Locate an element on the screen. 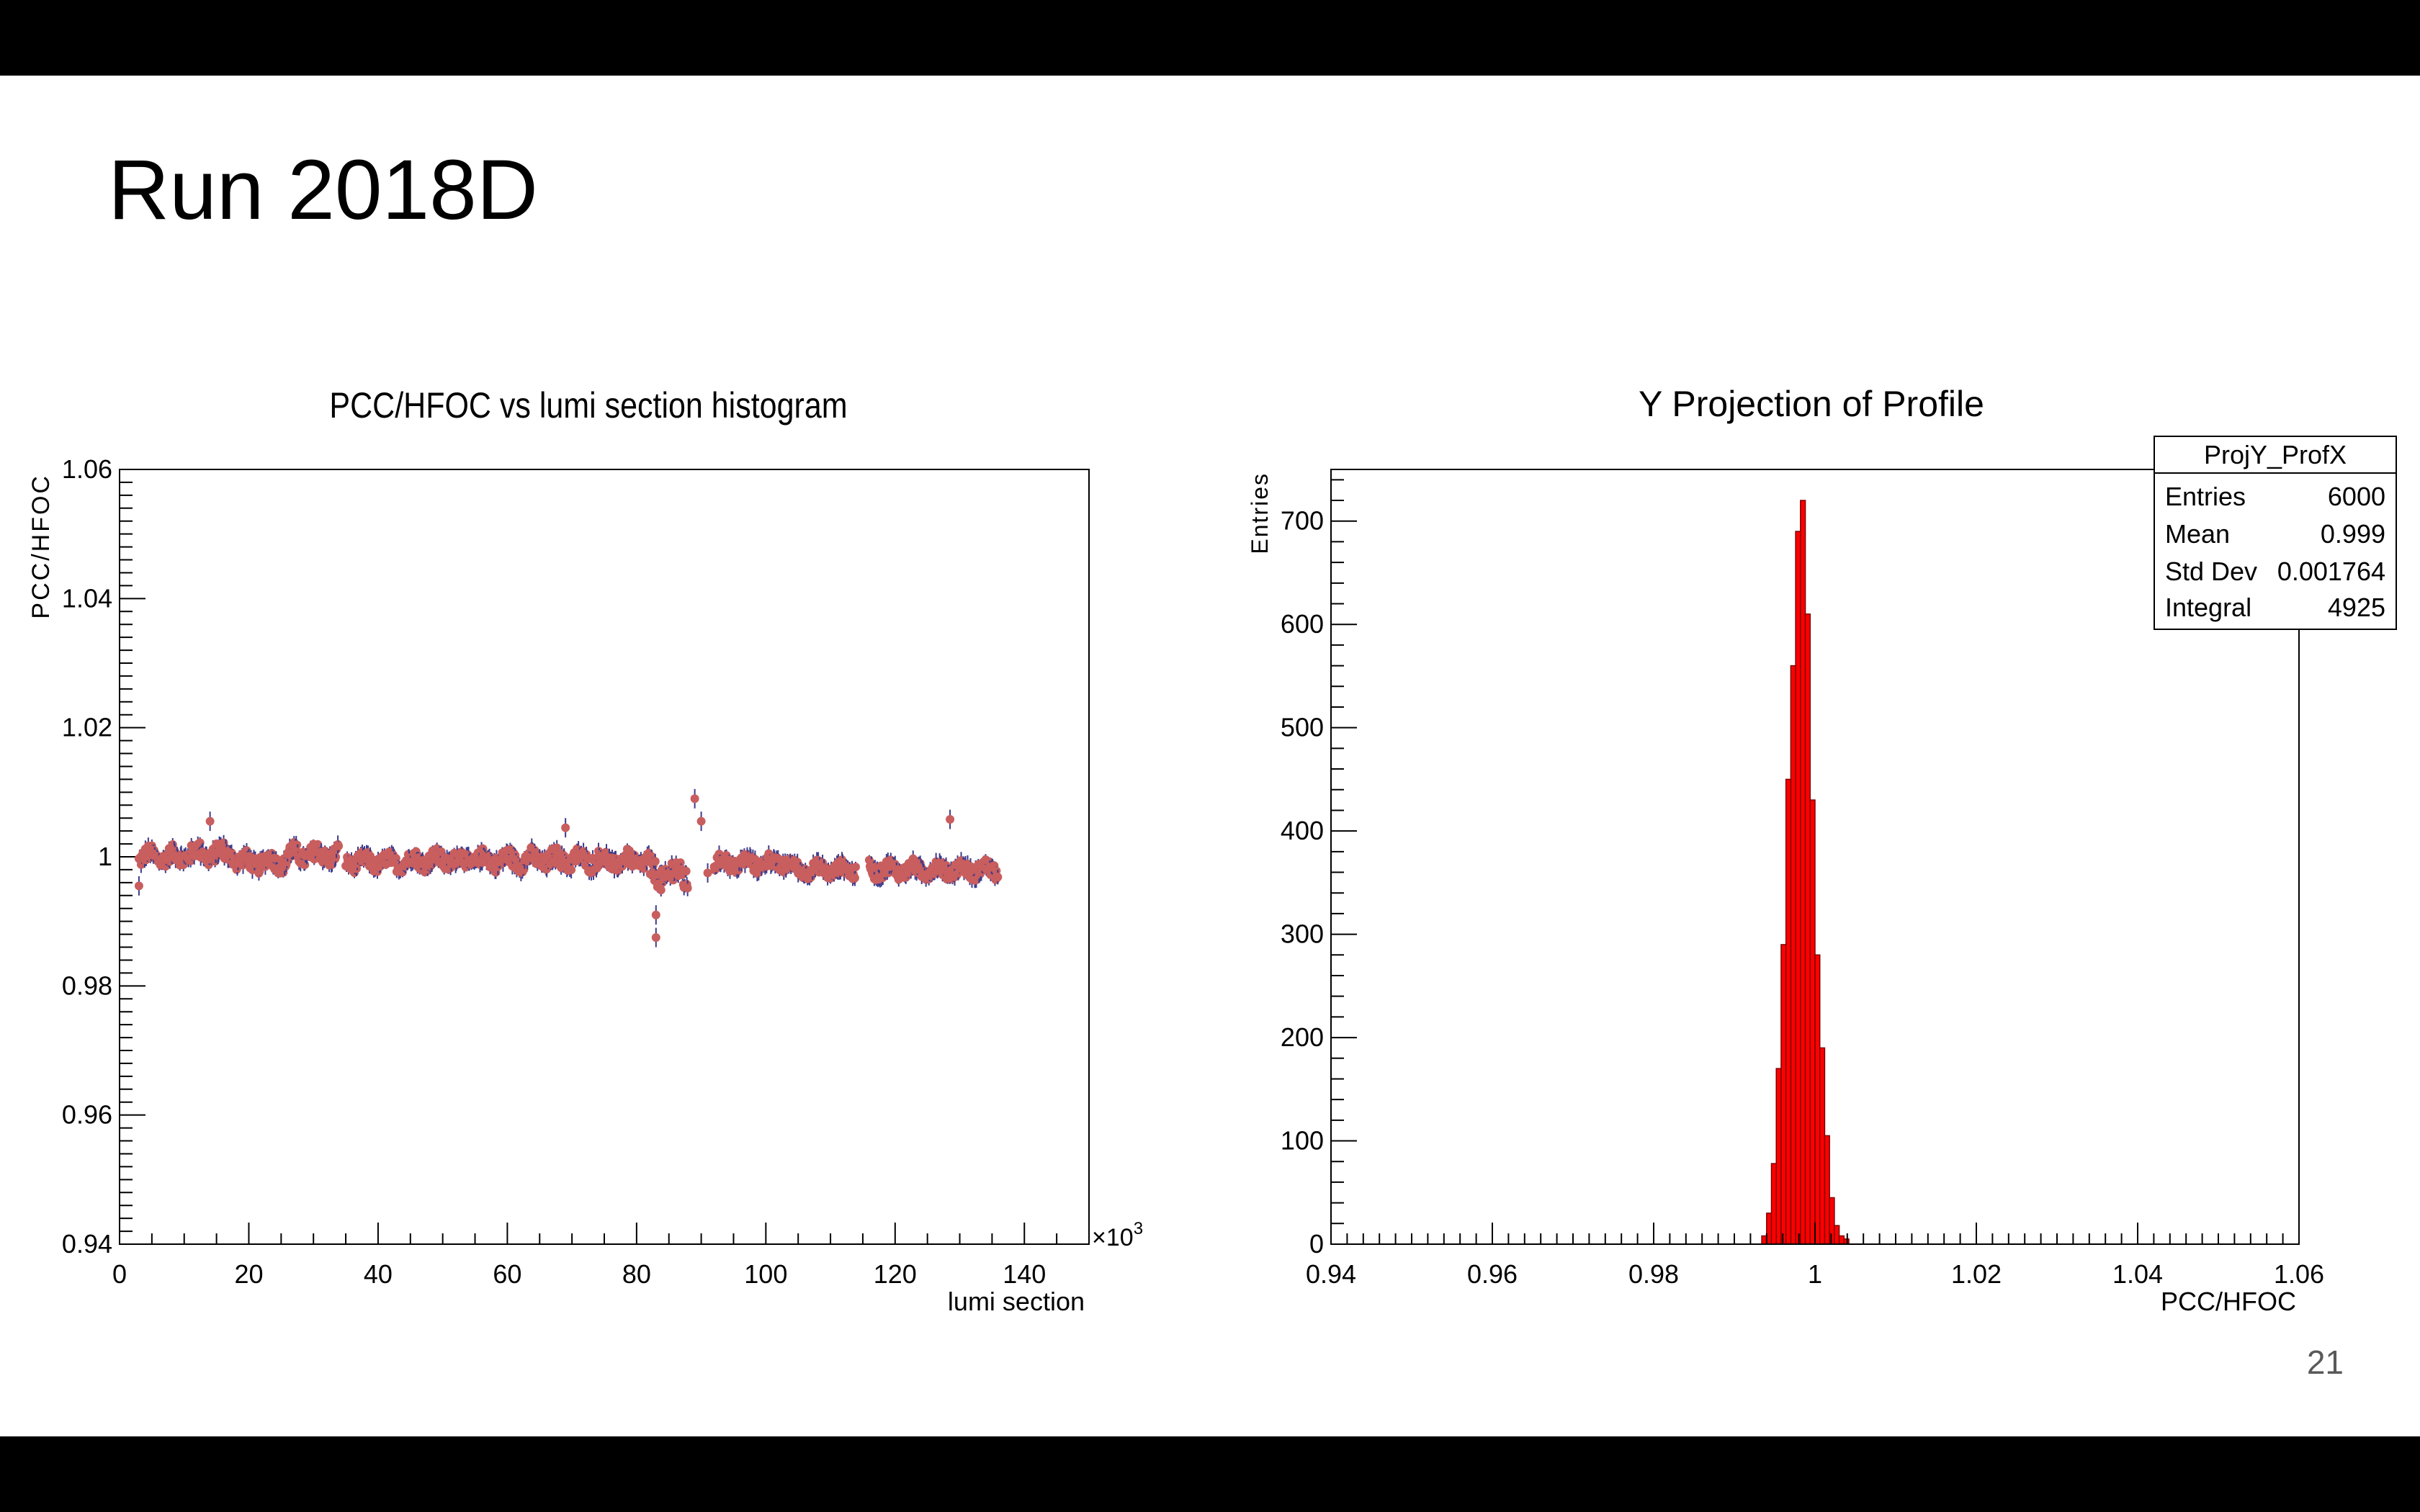 Image resolution: width=2420 pixels, height=1512 pixels. page-number: 21 is located at coordinates (2325, 1362).